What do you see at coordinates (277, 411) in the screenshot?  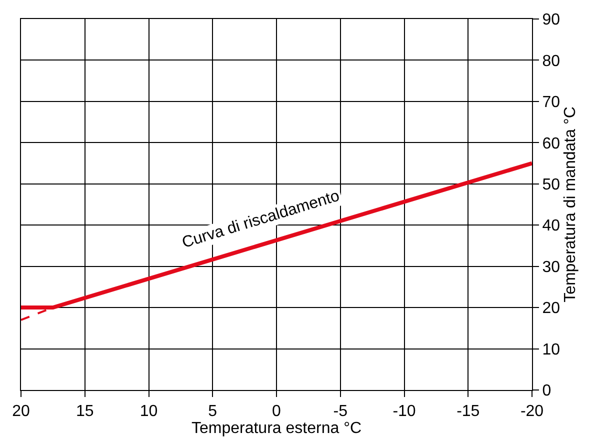 I see `x-tick-label: 0` at bounding box center [277, 411].